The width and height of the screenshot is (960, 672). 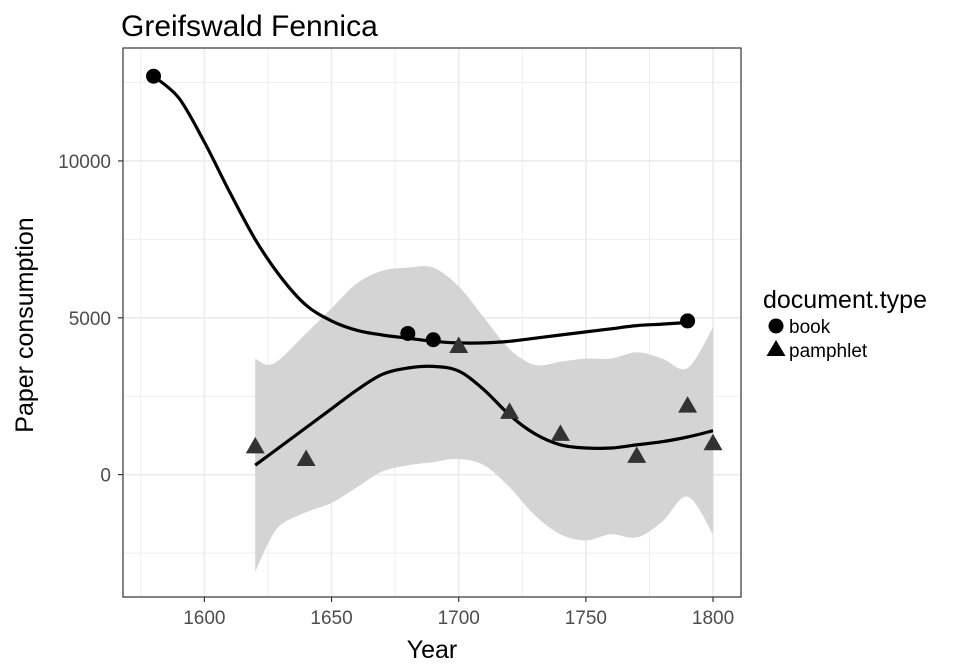 I want to click on x-tick-label: 1600, so click(x=204, y=618).